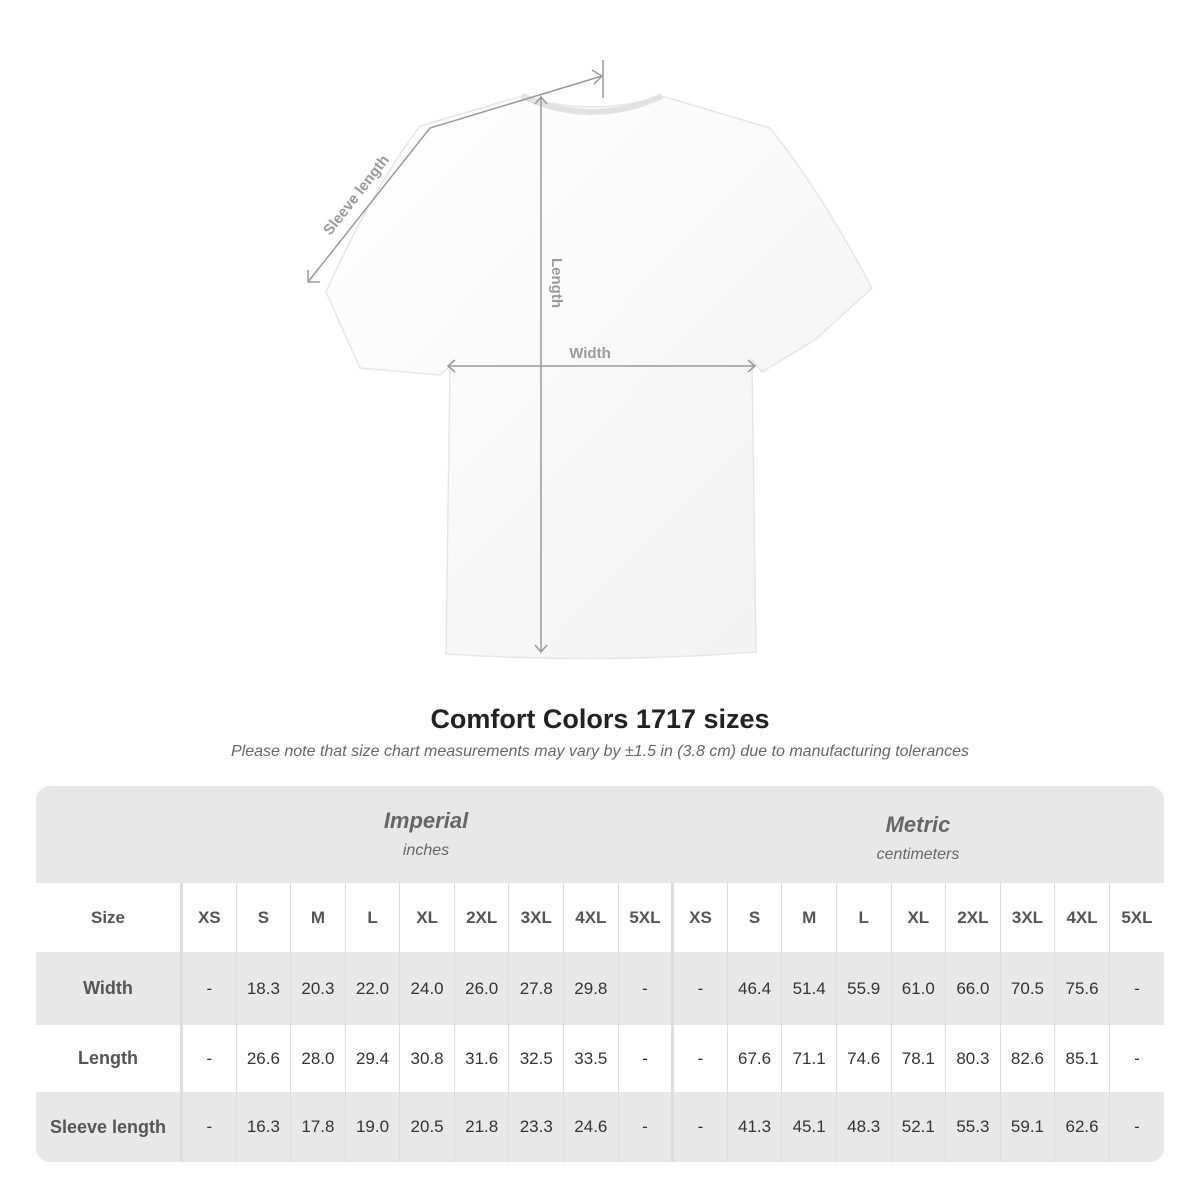 This screenshot has height=1200, width=1200. Describe the element at coordinates (263, 1127) in the screenshot. I see `imperial-value: 16.3` at that location.